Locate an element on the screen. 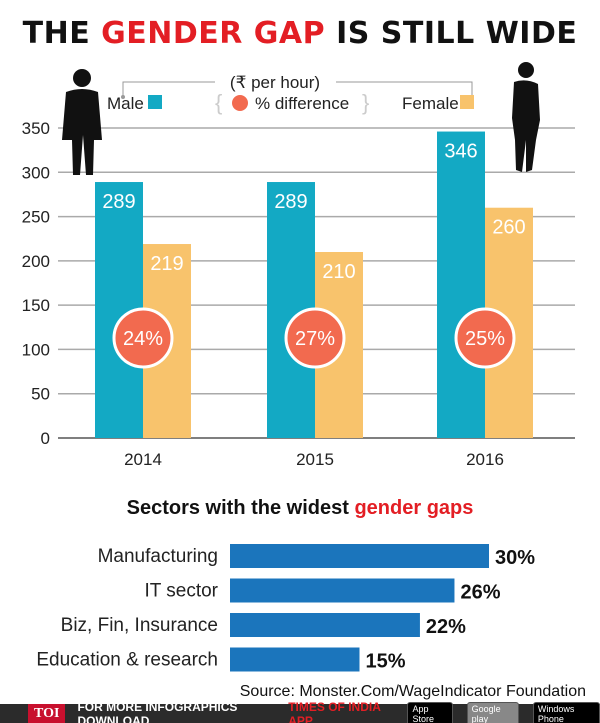 Image resolution: width=600 pixels, height=723 pixels. bar-value-label: 260 is located at coordinates (508, 228).